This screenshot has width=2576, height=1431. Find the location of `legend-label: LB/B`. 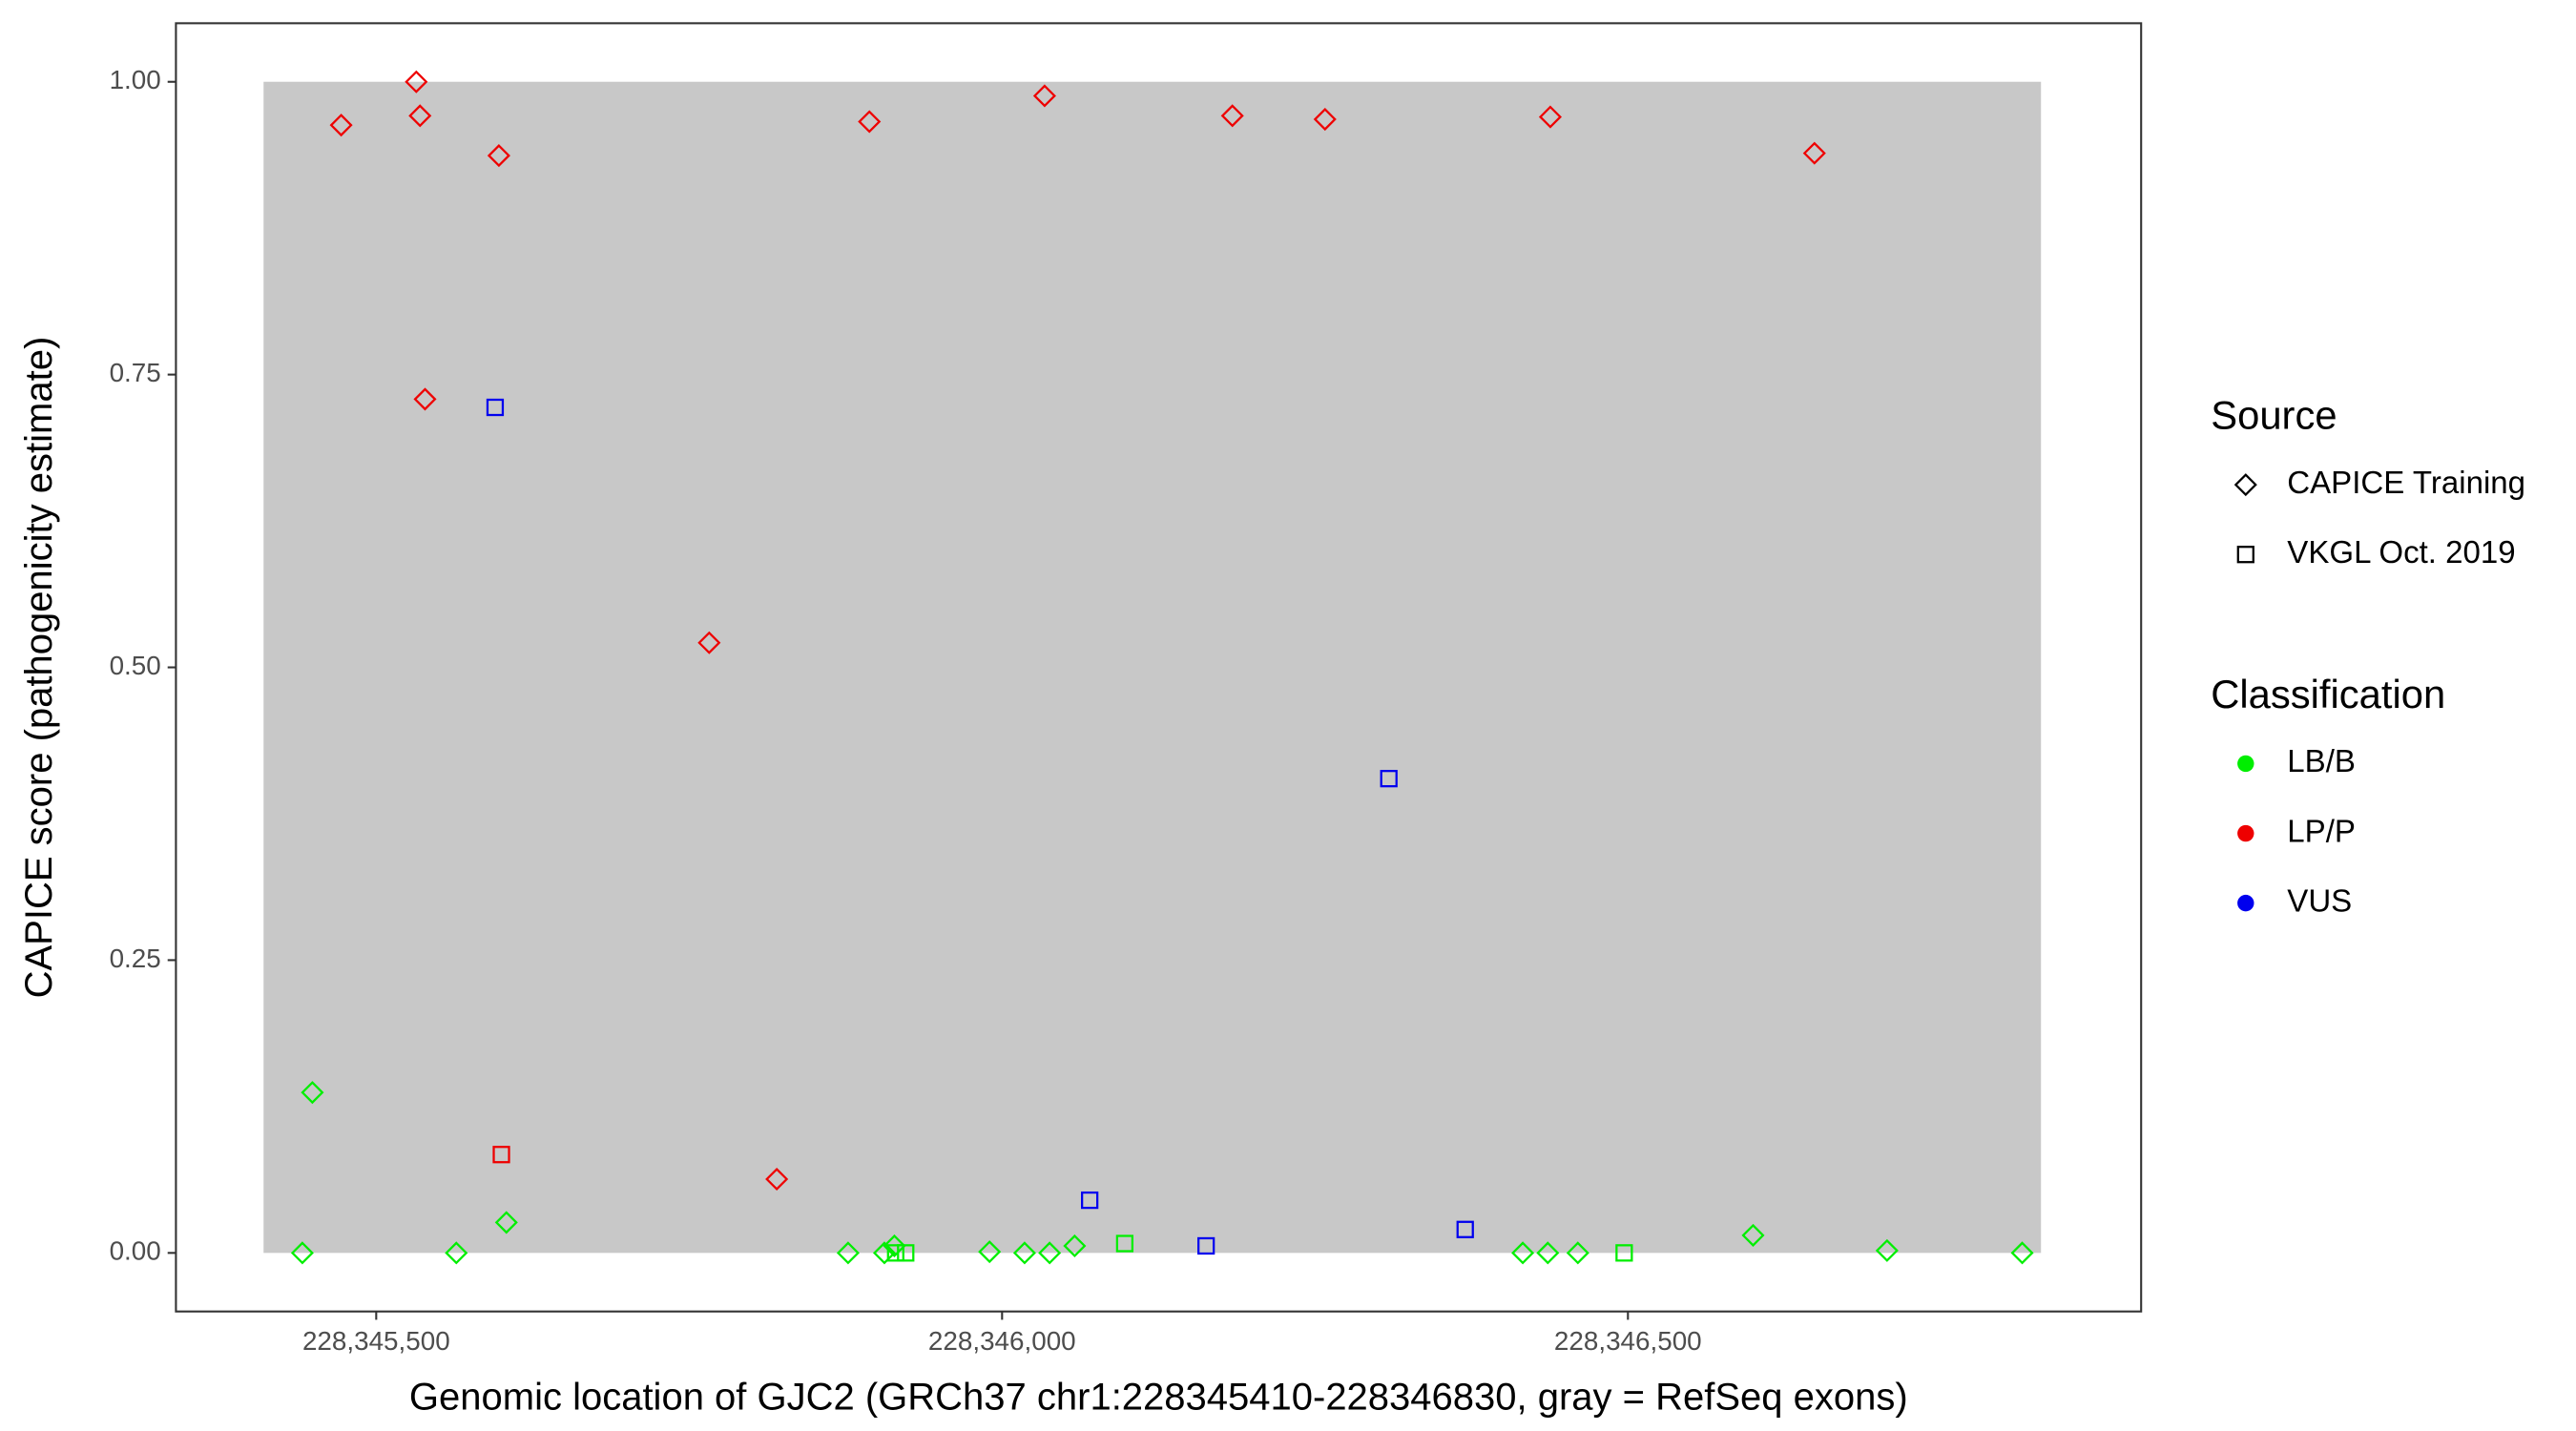

legend-label: LB/B is located at coordinates (2321, 761).